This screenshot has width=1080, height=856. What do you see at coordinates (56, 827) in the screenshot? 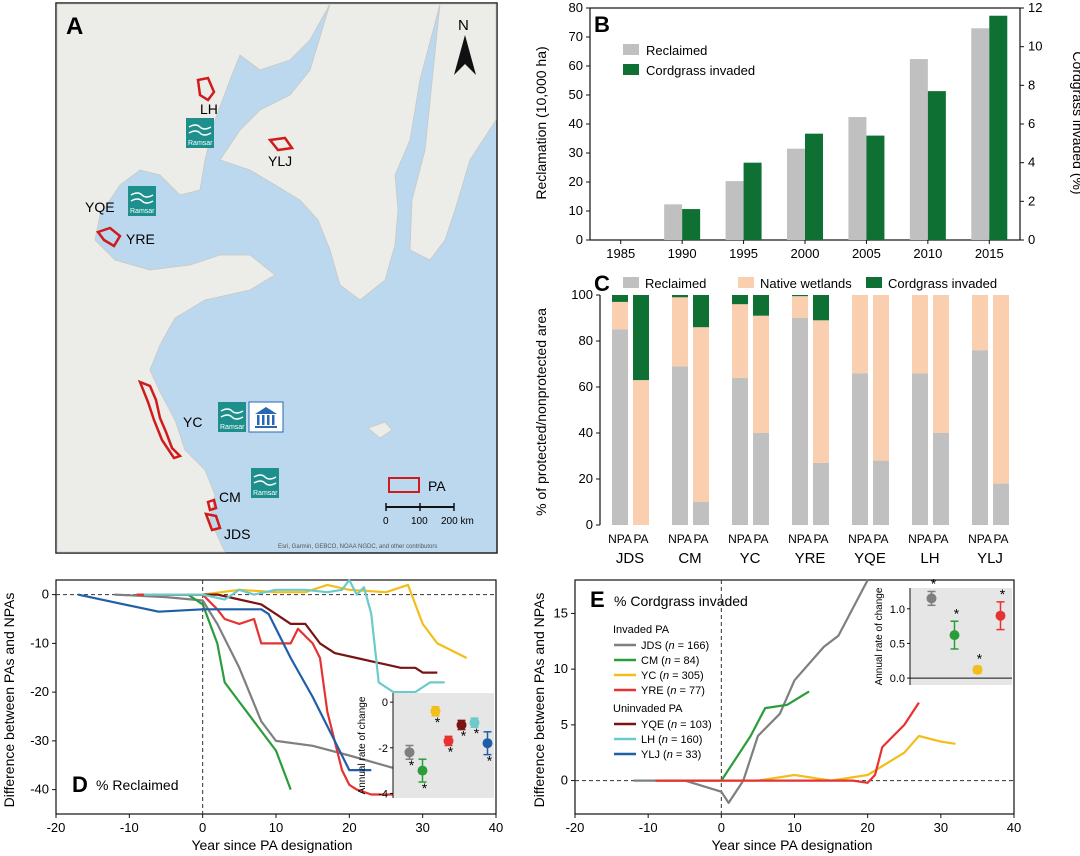
I see `x-tick-label: -20` at bounding box center [56, 827].